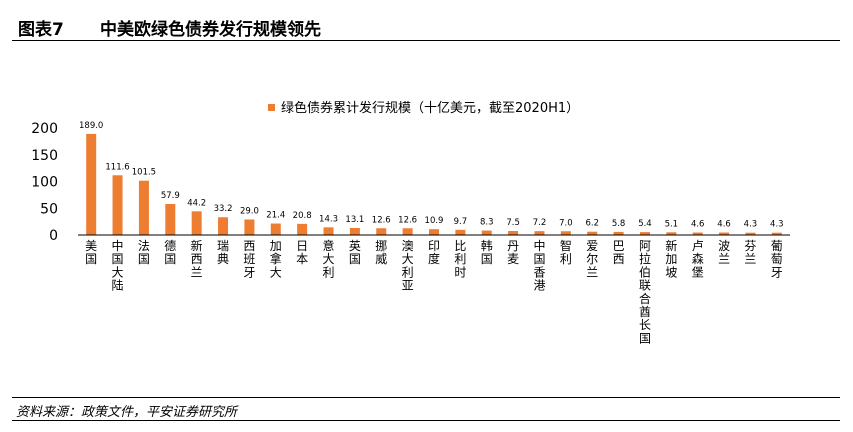 Image resolution: width=853 pixels, height=432 pixels. What do you see at coordinates (513, 246) in the screenshot?
I see `x-tick-label: 丹` at bounding box center [513, 246].